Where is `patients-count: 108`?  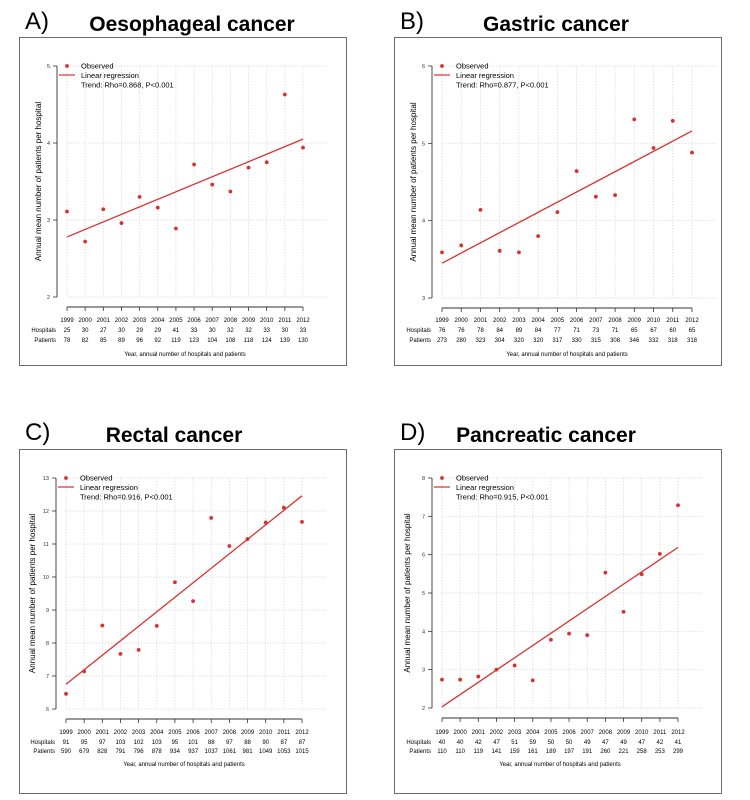
patients-count: 108 is located at coordinates (230, 341).